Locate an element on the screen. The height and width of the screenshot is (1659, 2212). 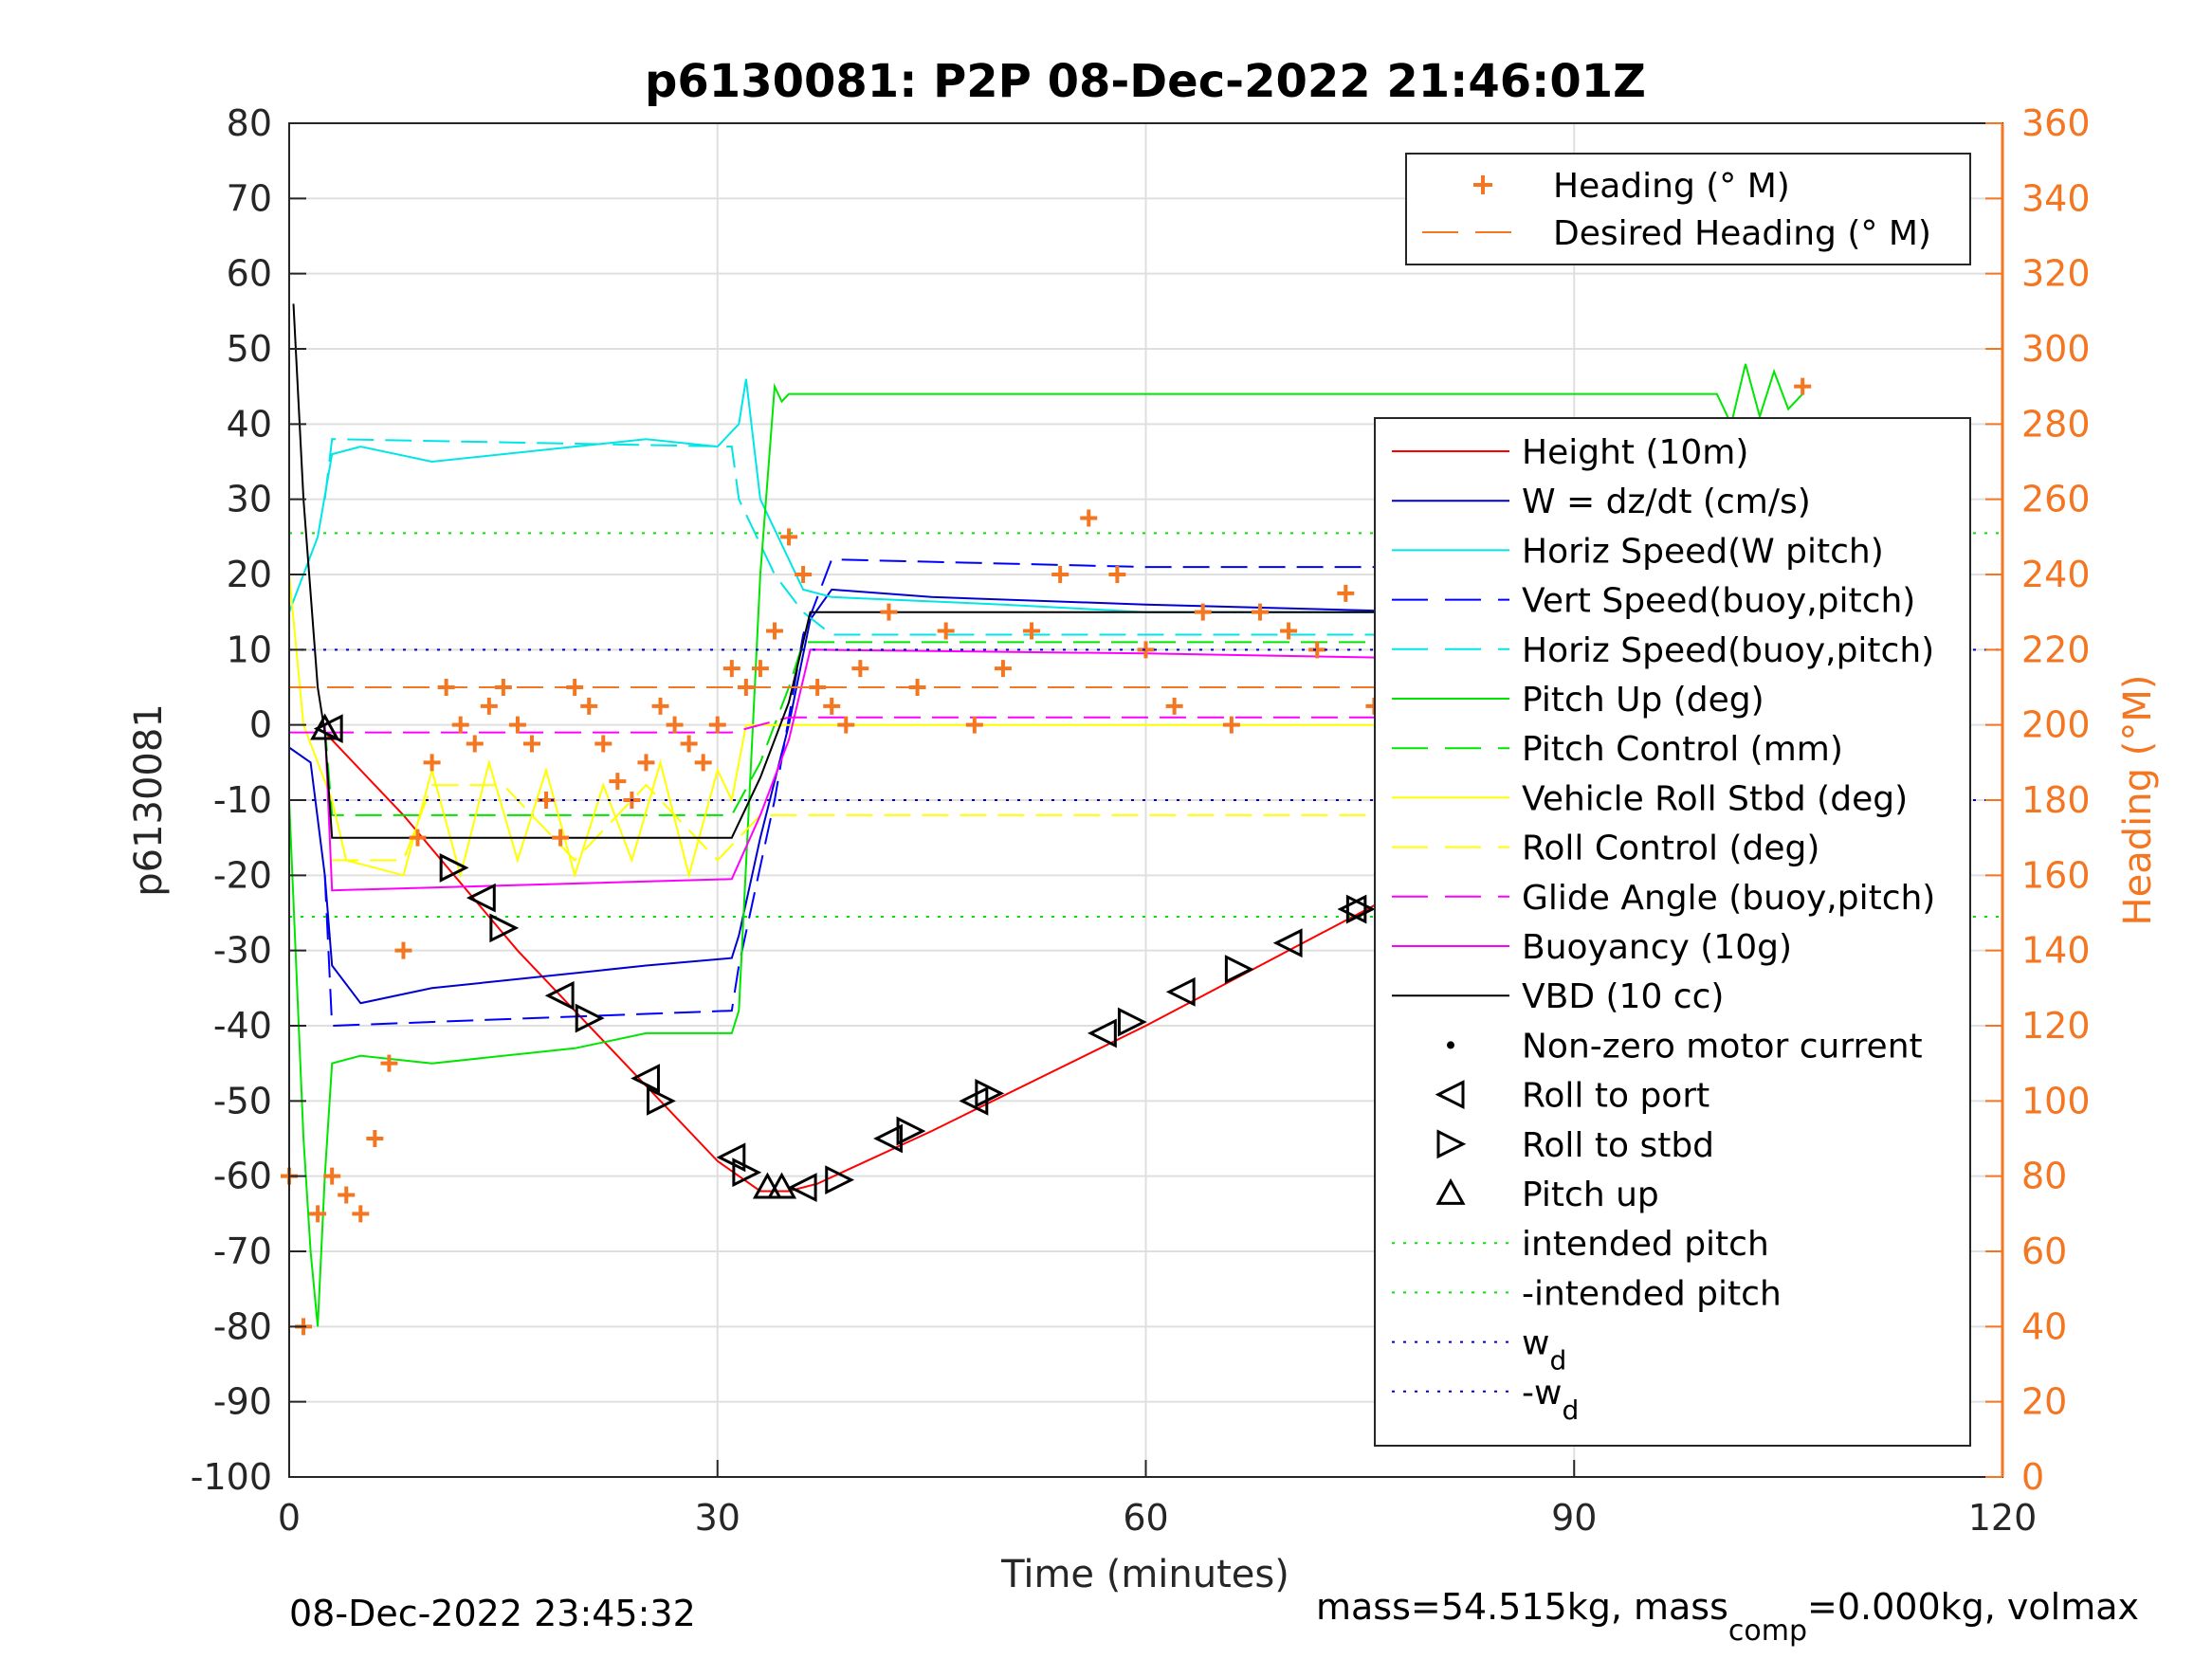
legend-subscript: d is located at coordinates (1557, 1360).